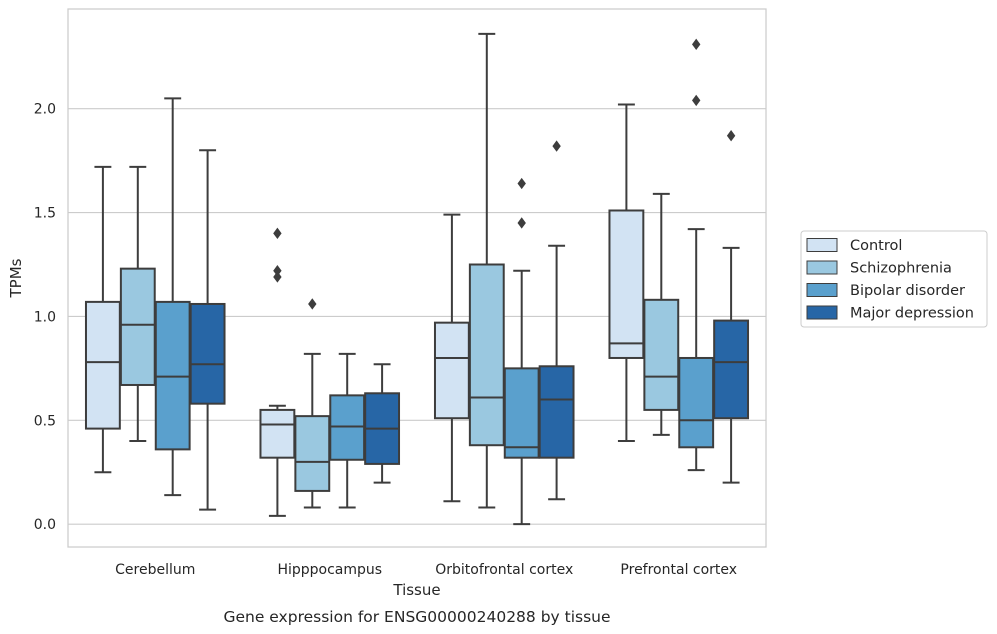  Describe the element at coordinates (678, 570) in the screenshot. I see `x-tick-label: Prefrontal cortex` at that location.